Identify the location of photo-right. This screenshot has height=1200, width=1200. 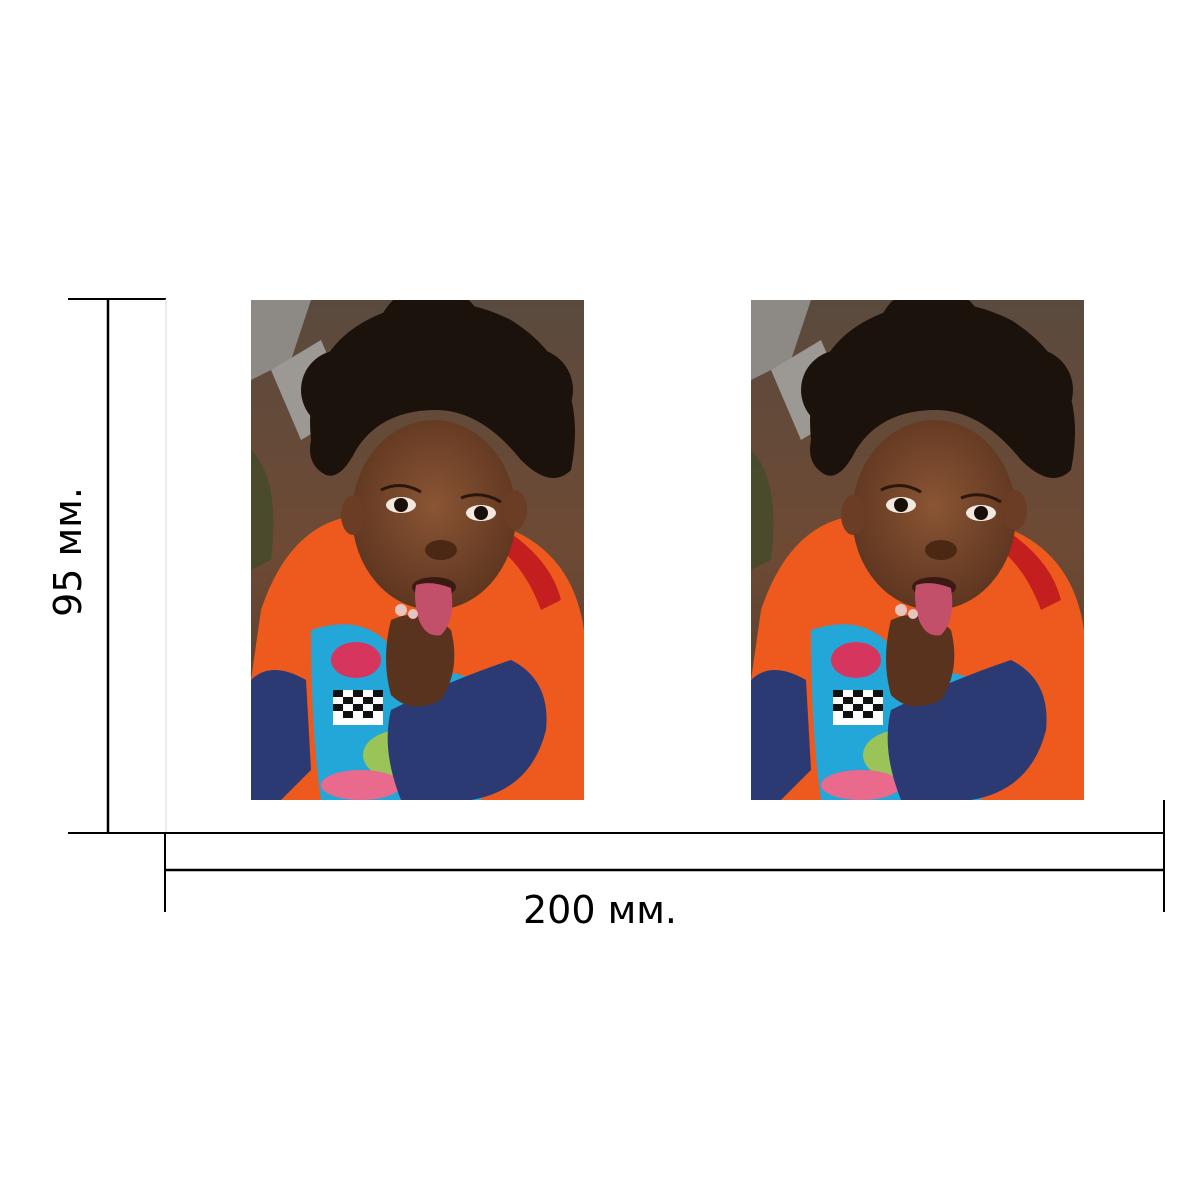
(917, 550).